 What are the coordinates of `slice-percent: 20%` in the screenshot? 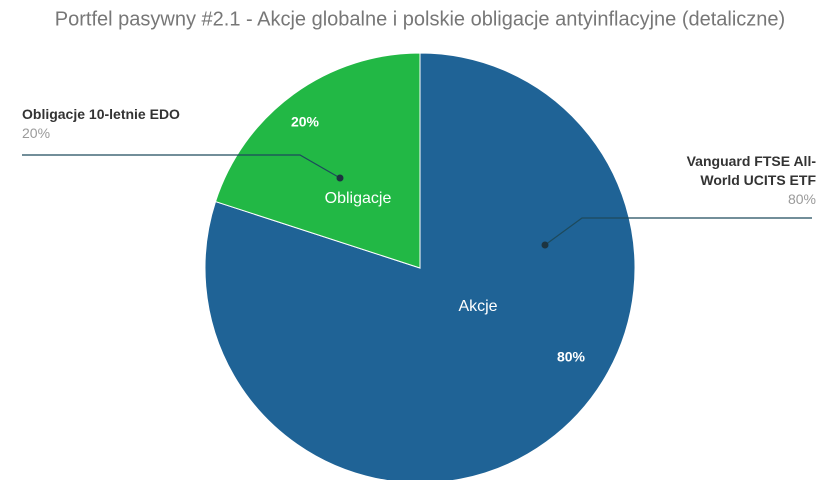 It's located at (305, 122).